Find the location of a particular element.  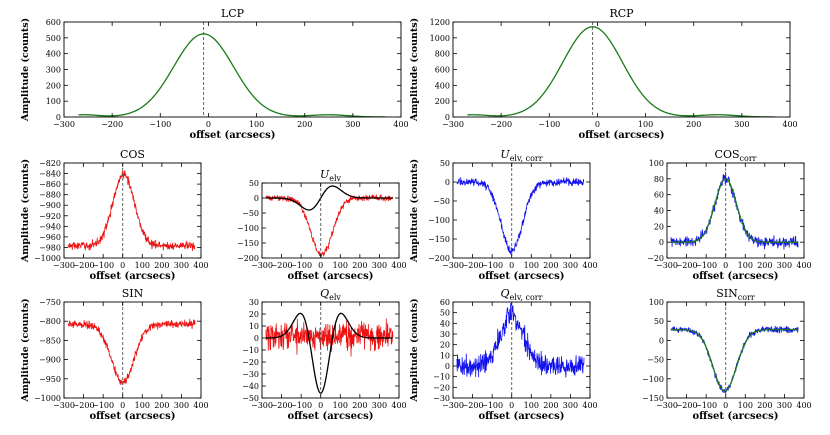

y-tick-label: −950 is located at coordinates (50, 379).